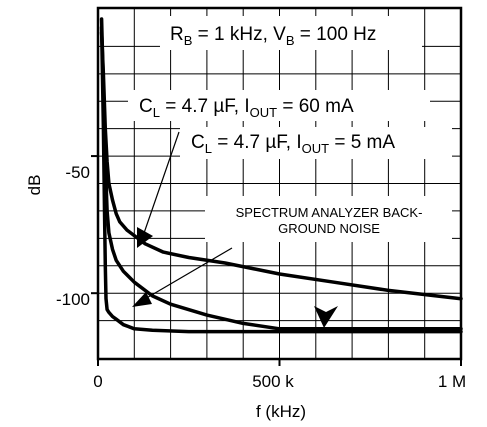 The height and width of the screenshot is (427, 487). I want to click on noise-label-box, so click(328, 219).